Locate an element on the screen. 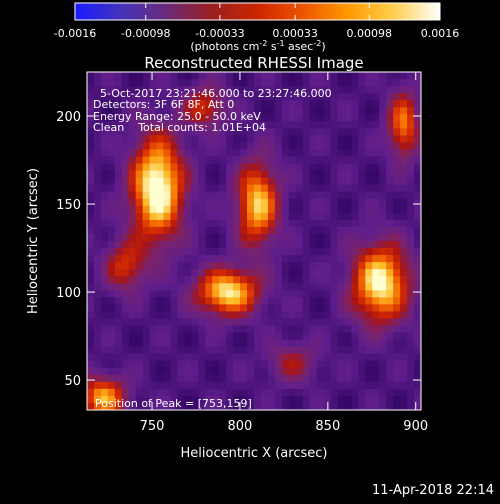 This screenshot has height=504, width=500. colorbar-tick-label: -0.00098 is located at coordinates (145, 33).